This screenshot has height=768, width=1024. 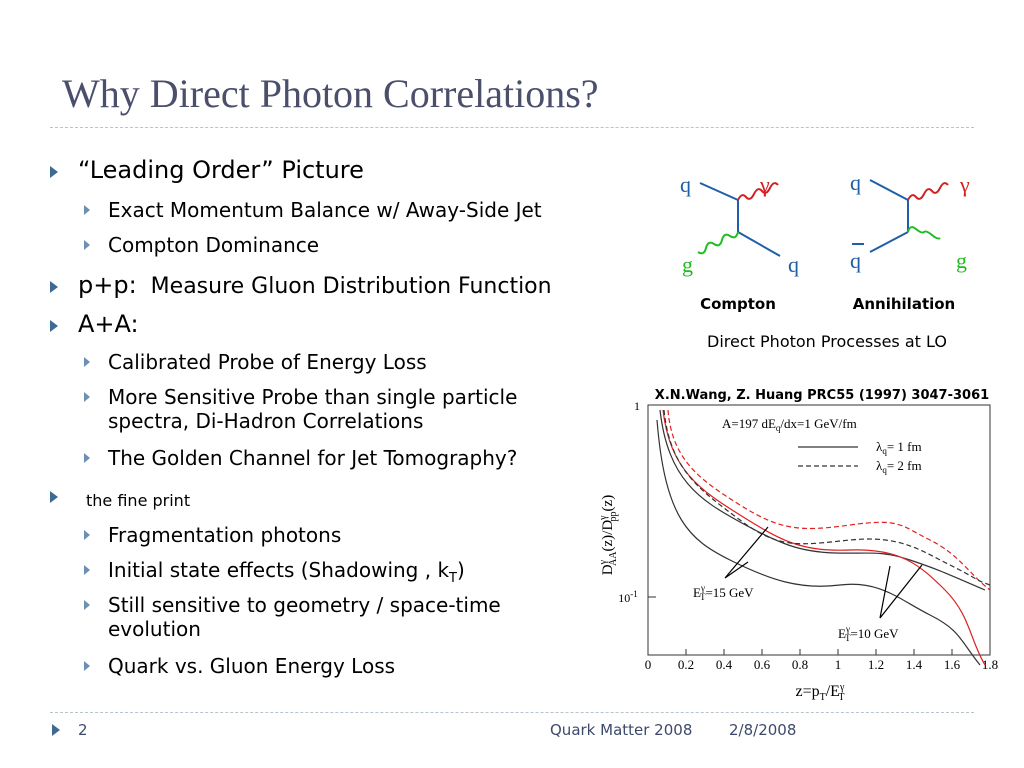 What do you see at coordinates (900, 216) in the screenshot?
I see `feynman-annihilation` at bounding box center [900, 216].